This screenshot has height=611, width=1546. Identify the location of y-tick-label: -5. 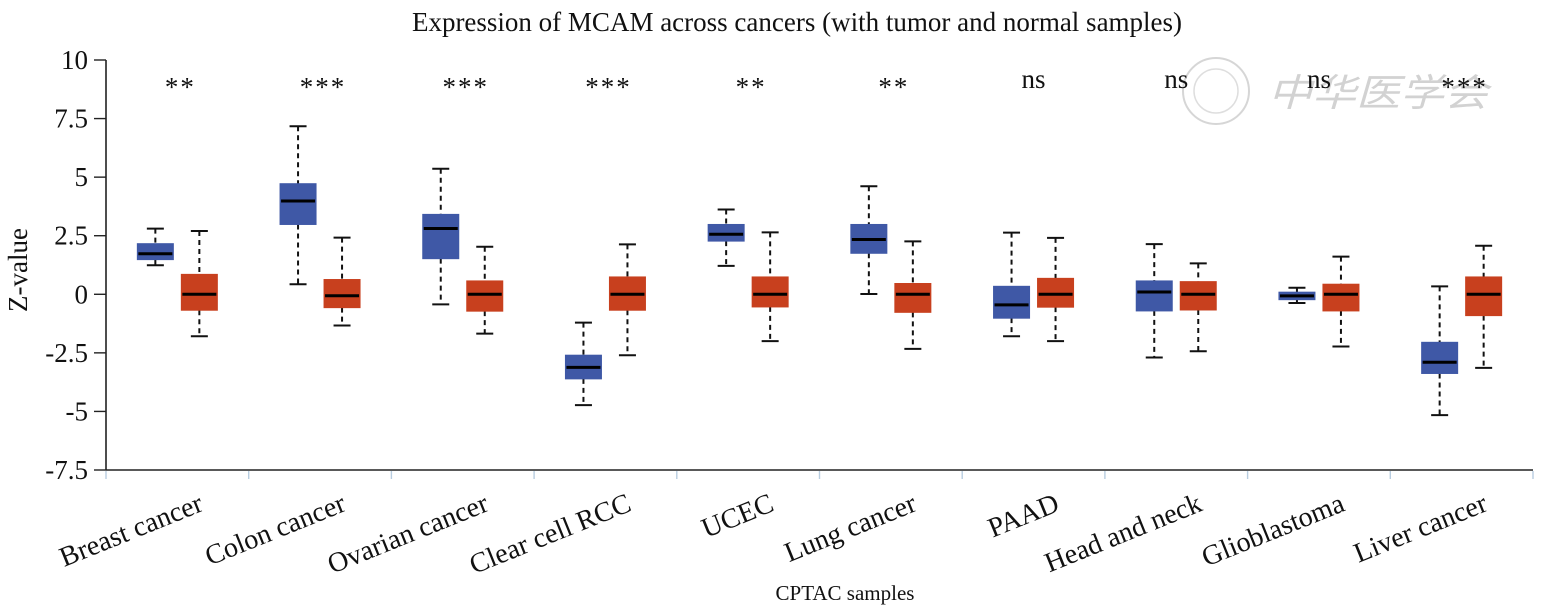
(77, 411).